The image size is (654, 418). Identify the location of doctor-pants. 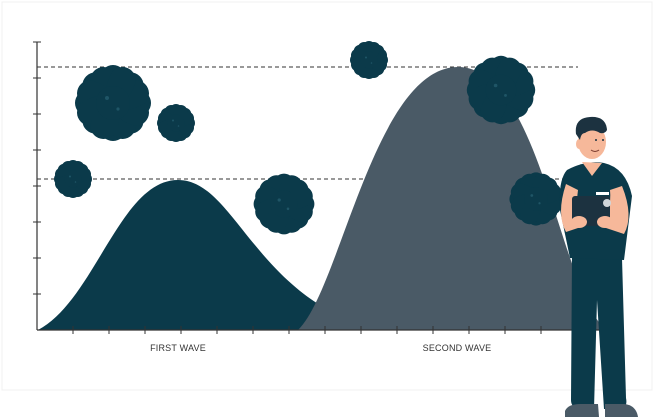
(599, 332).